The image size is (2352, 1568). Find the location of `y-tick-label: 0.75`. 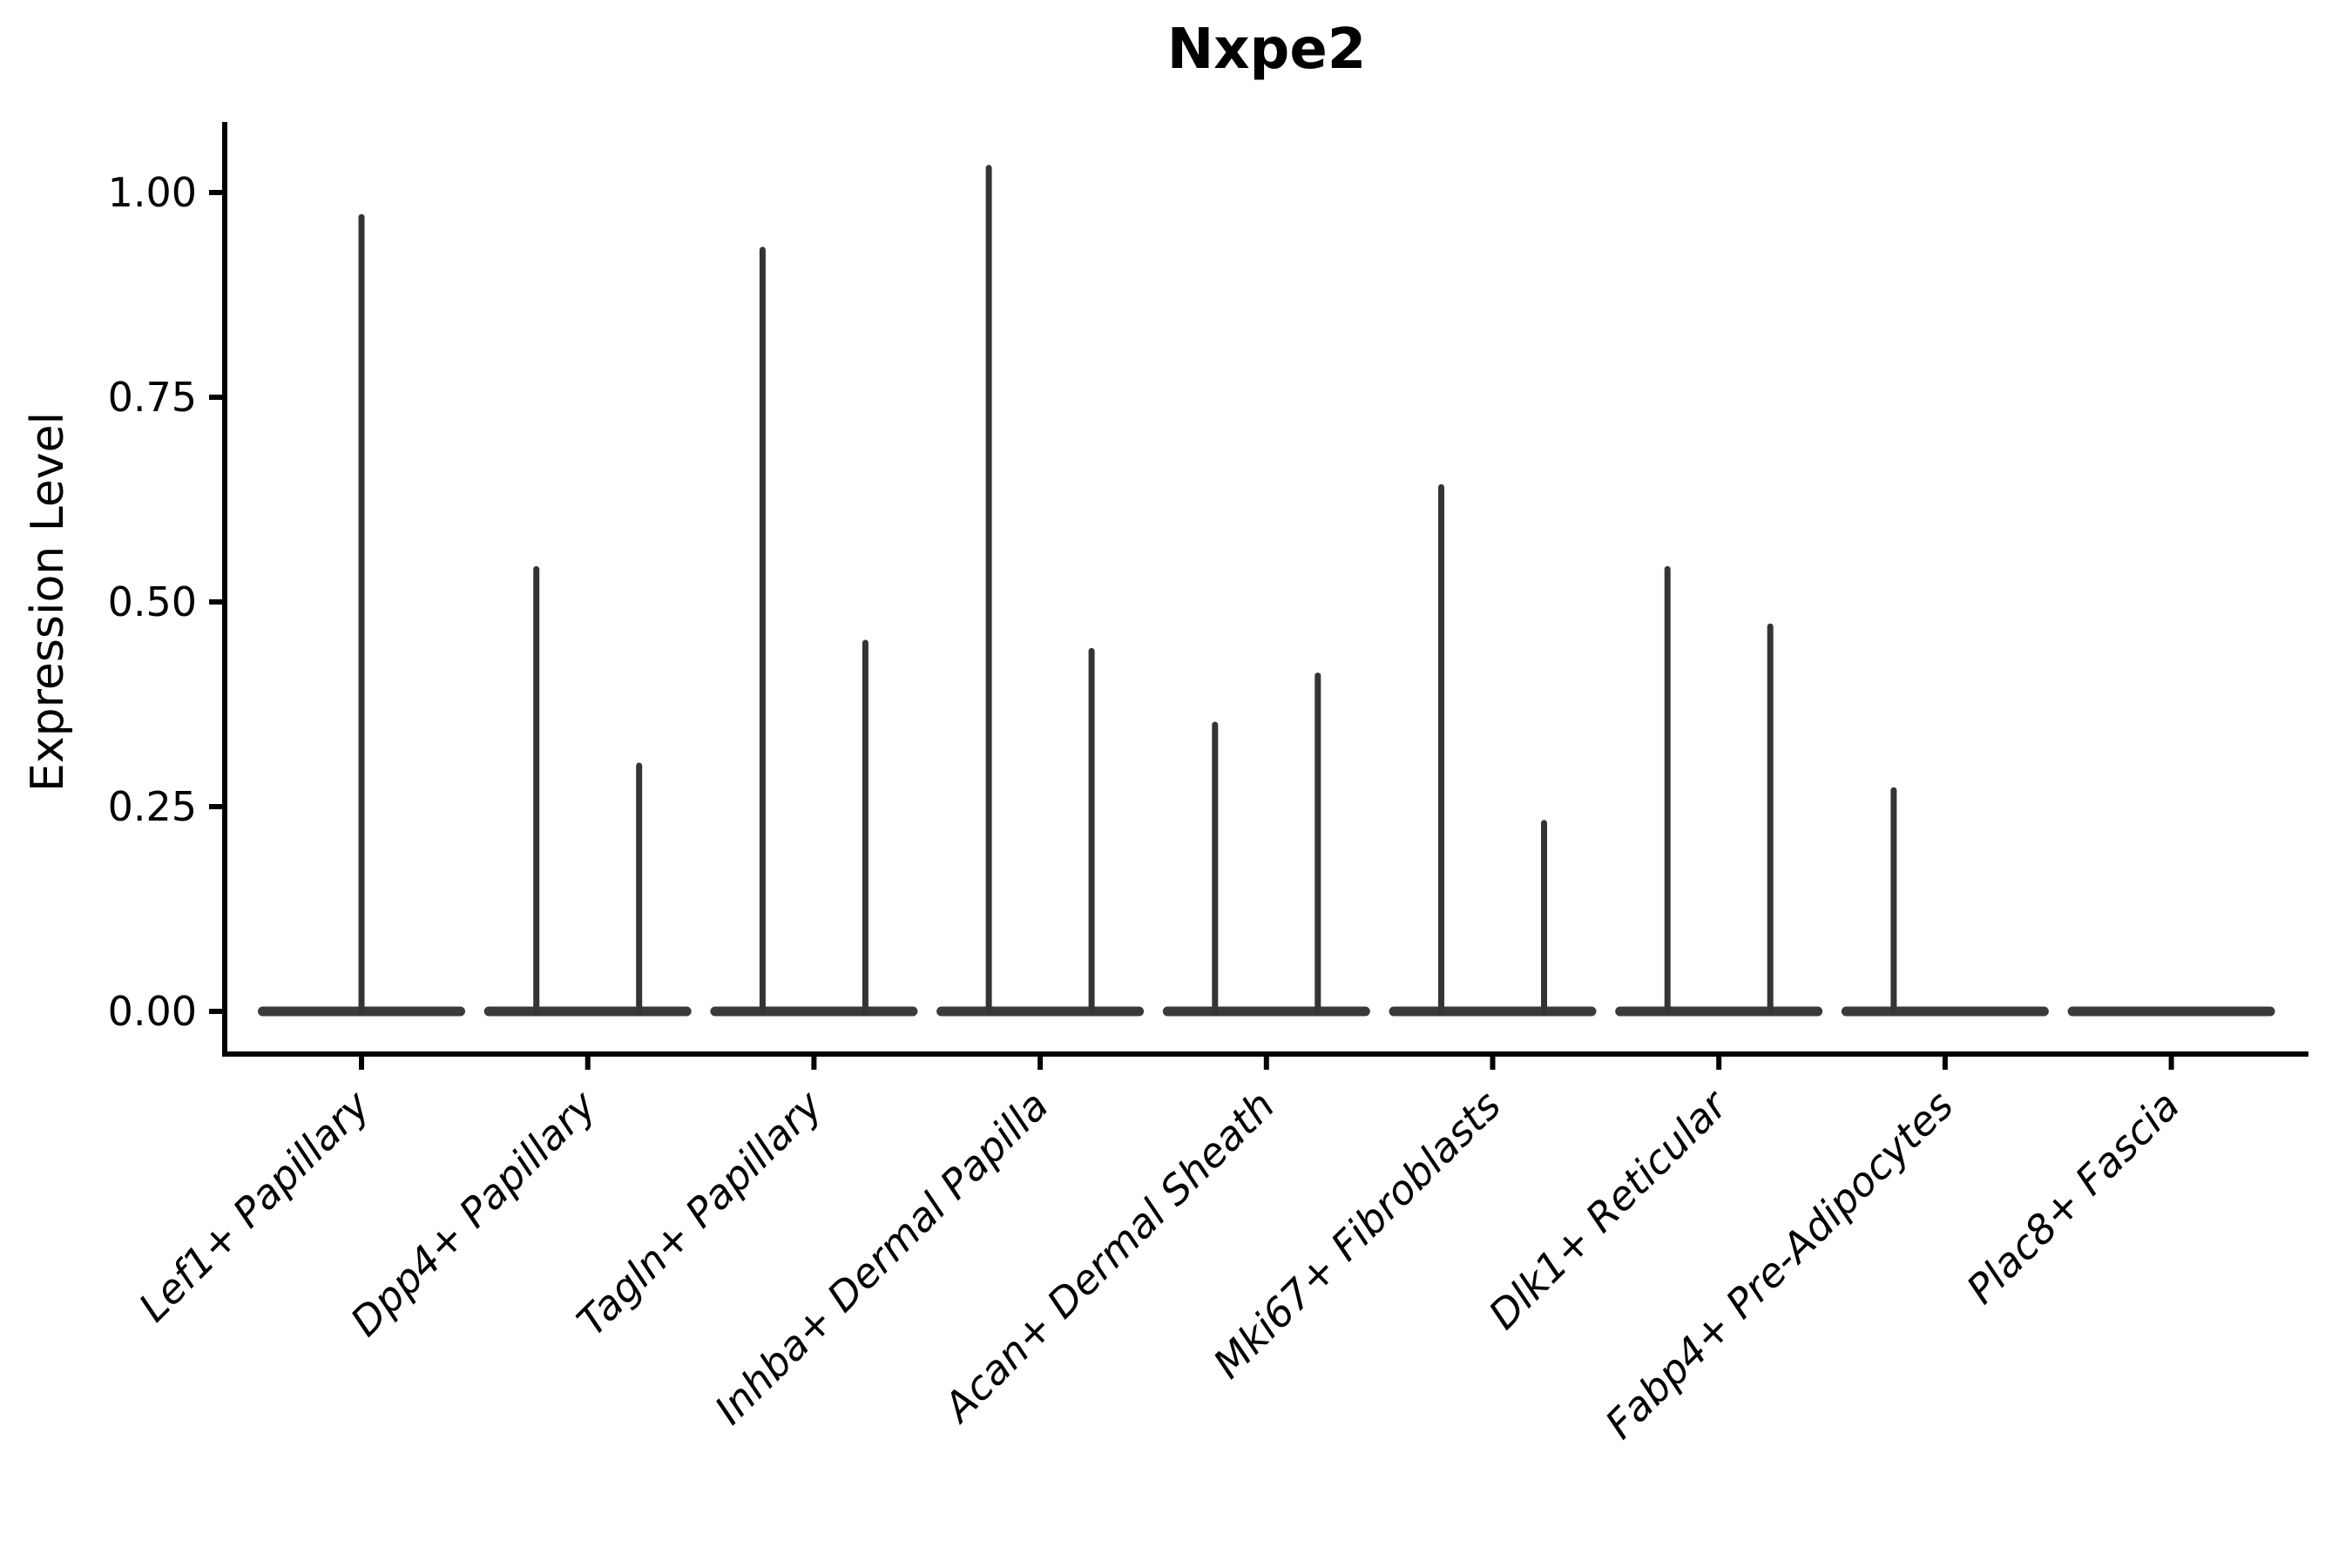

y-tick-label: 0.75 is located at coordinates (152, 398).